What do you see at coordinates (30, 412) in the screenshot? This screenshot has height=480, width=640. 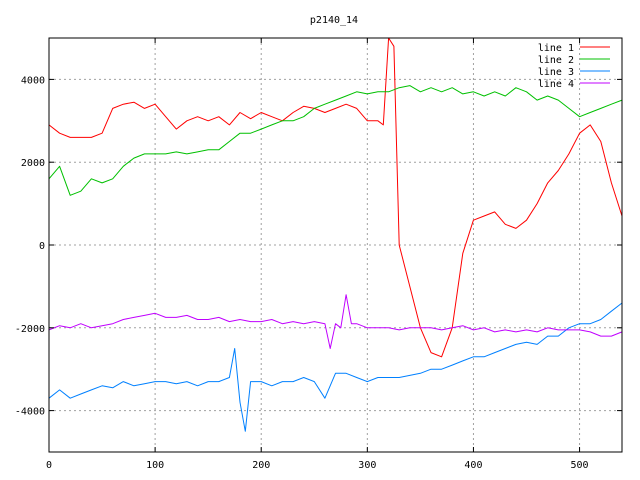 I see `y-tick-label: -4000` at bounding box center [30, 412].